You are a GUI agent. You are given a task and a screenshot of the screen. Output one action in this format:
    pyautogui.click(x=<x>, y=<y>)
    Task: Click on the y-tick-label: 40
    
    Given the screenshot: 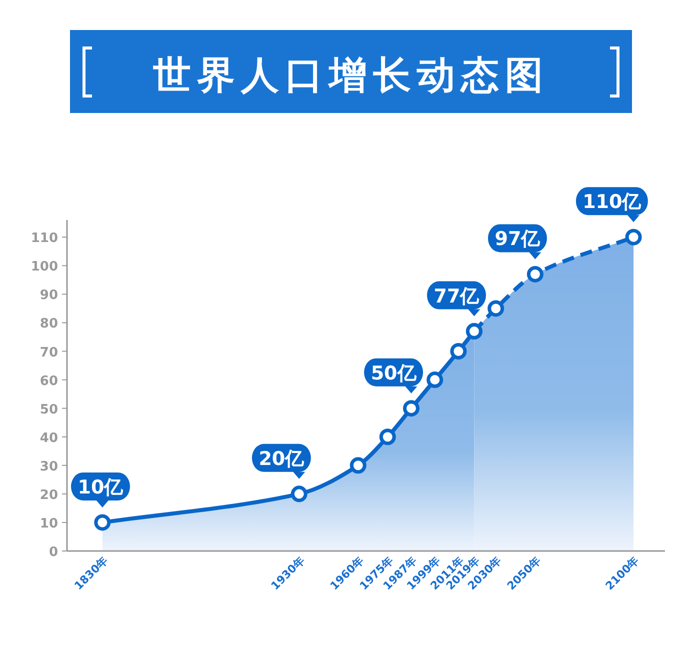 What is the action you would take?
    pyautogui.click(x=49, y=438)
    